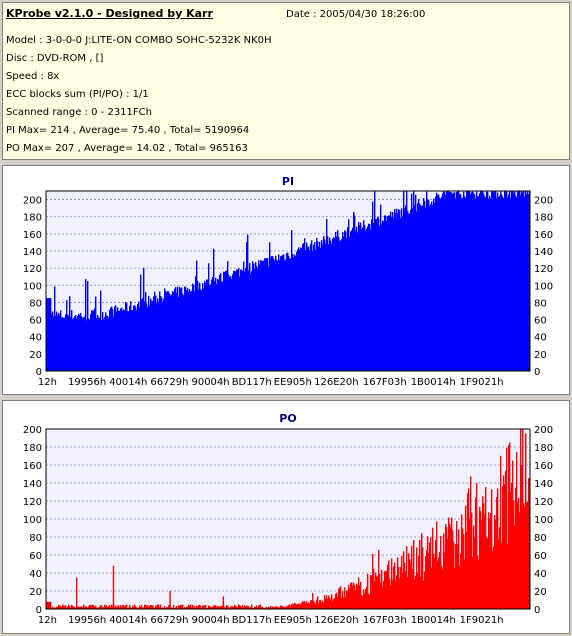  What do you see at coordinates (543, 201) in the screenshot?
I see `y-tick-label-right: 200` at bounding box center [543, 201].